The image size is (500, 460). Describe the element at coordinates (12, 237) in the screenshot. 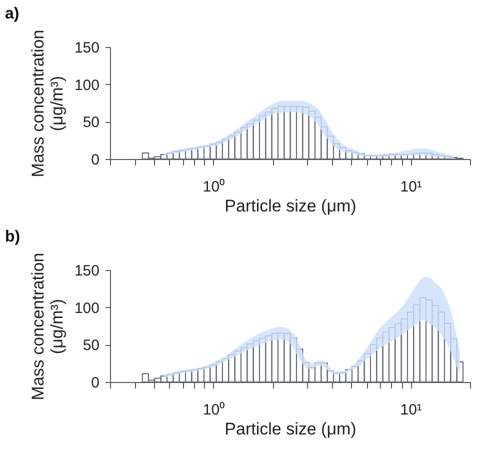

I see `chart-title: b)` at that location.